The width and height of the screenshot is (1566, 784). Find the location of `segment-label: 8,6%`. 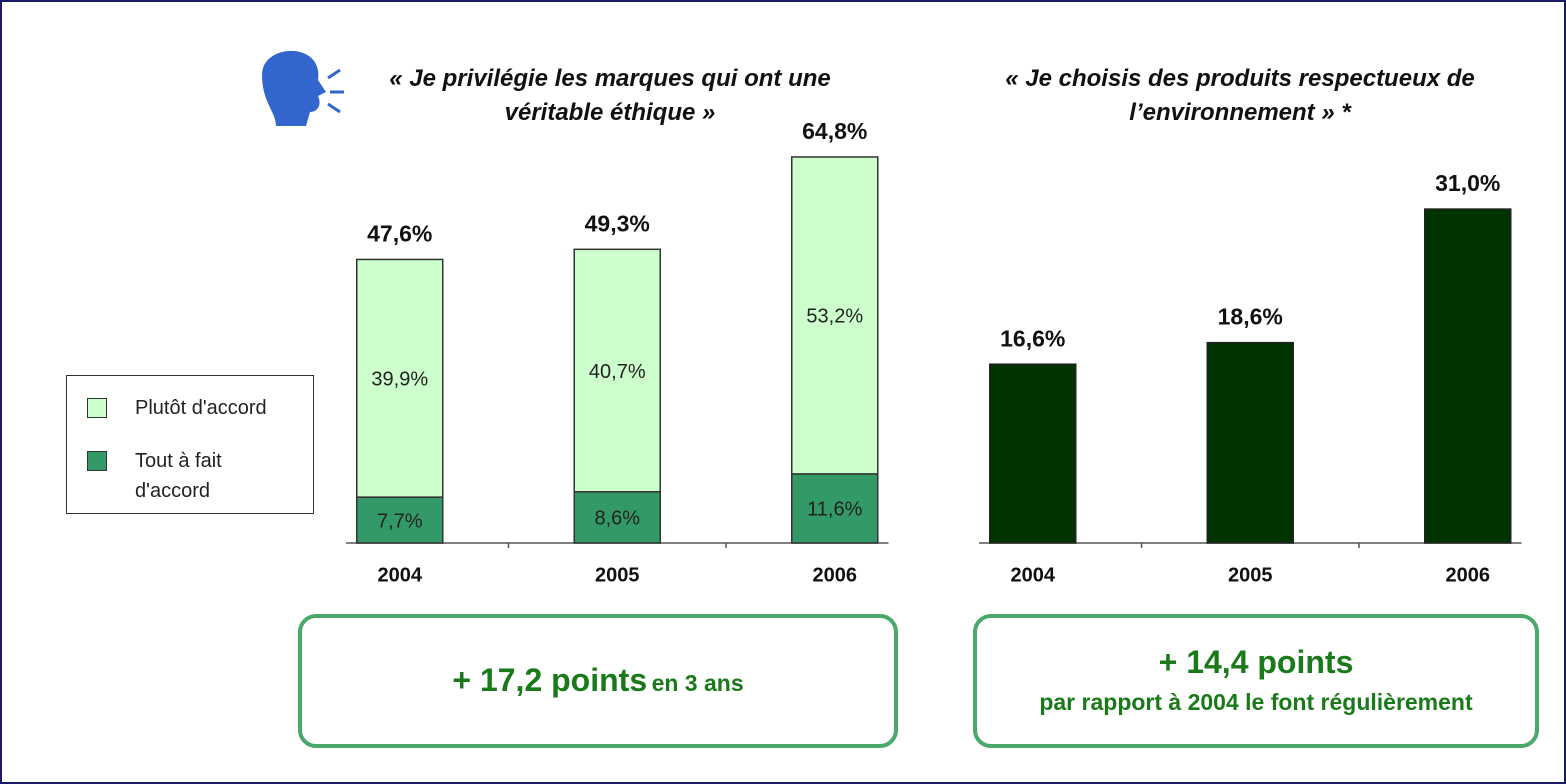

segment-label: 8,6% is located at coordinates (617, 519).